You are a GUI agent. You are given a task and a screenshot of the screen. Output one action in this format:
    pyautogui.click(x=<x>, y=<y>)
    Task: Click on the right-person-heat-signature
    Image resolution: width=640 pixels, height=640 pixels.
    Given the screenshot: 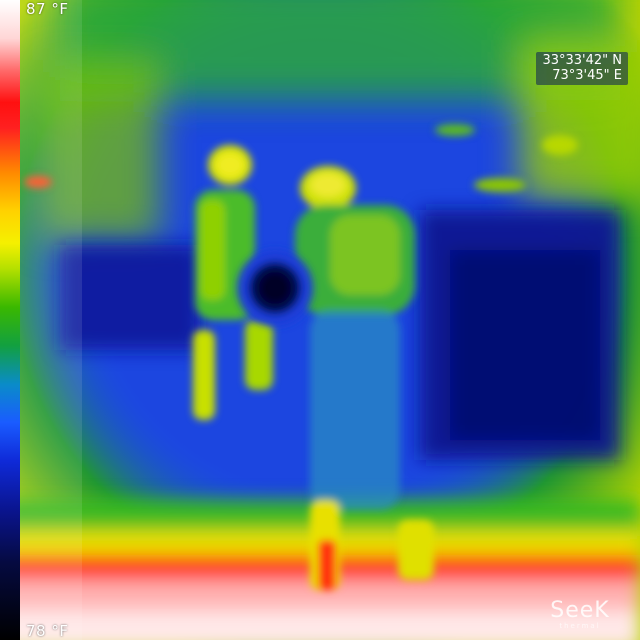 What is the action you would take?
    pyautogui.click(x=364, y=378)
    